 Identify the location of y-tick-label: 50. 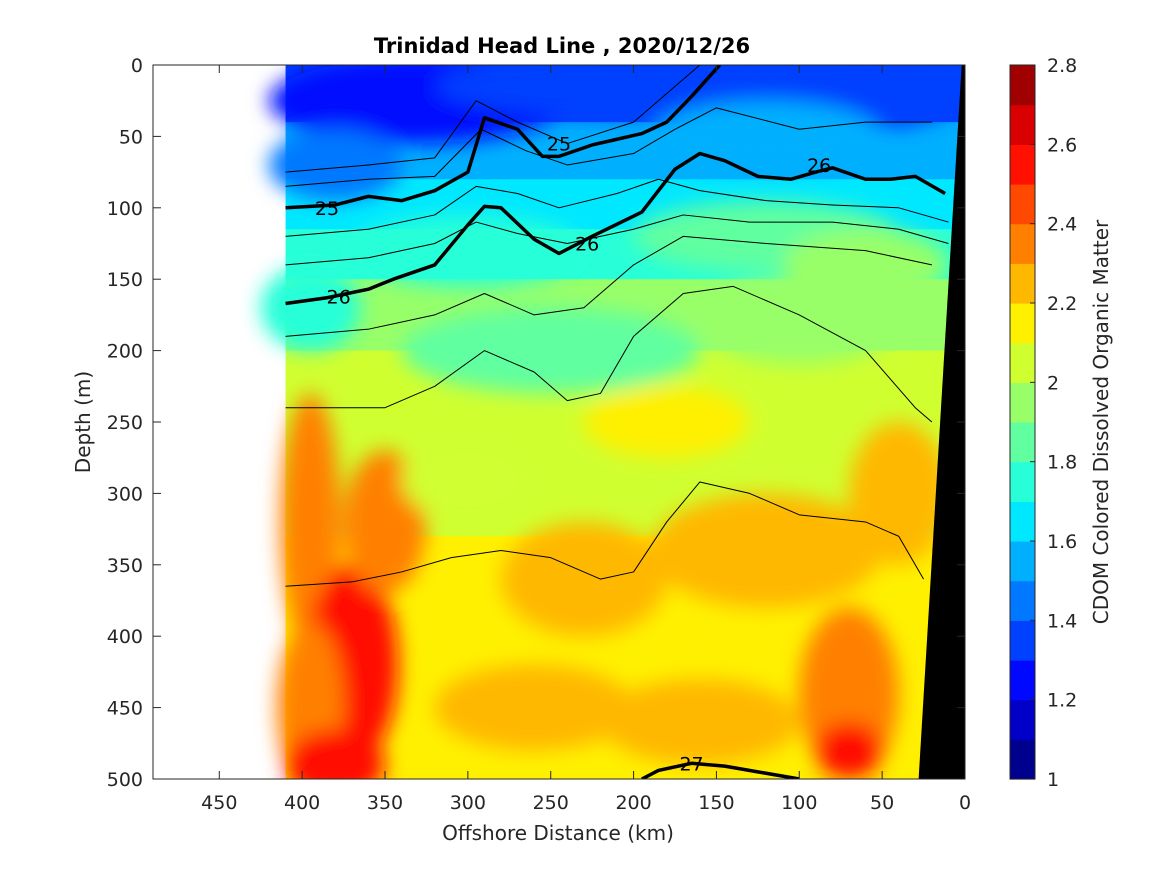
(131, 137).